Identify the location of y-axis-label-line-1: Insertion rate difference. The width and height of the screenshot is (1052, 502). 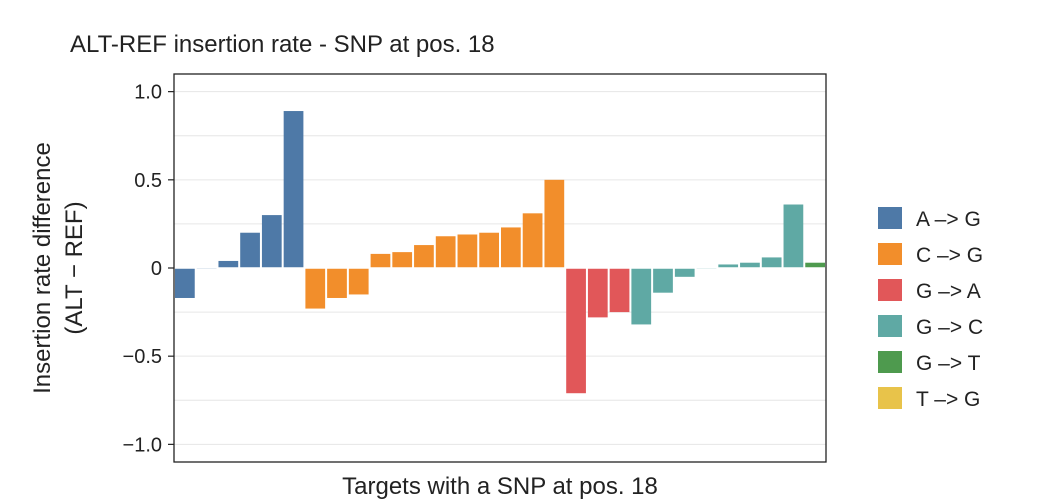
(42, 268).